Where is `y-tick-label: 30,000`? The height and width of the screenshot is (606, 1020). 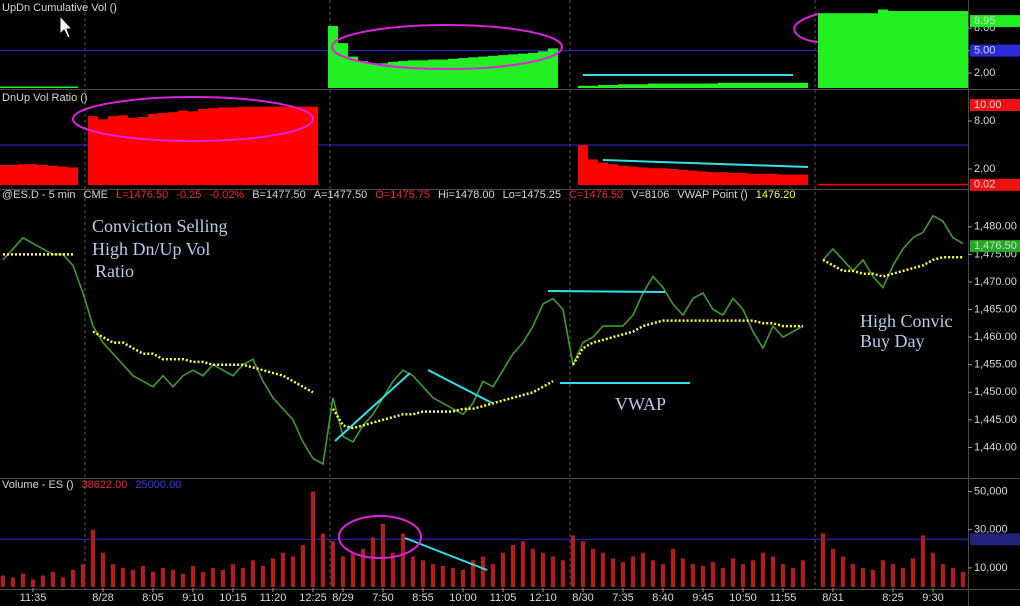
y-tick-label: 30,000 is located at coordinates (991, 530).